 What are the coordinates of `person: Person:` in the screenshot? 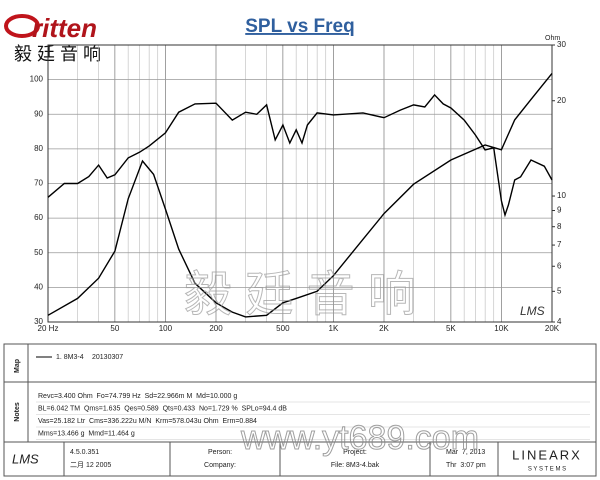 It's located at (220, 452).